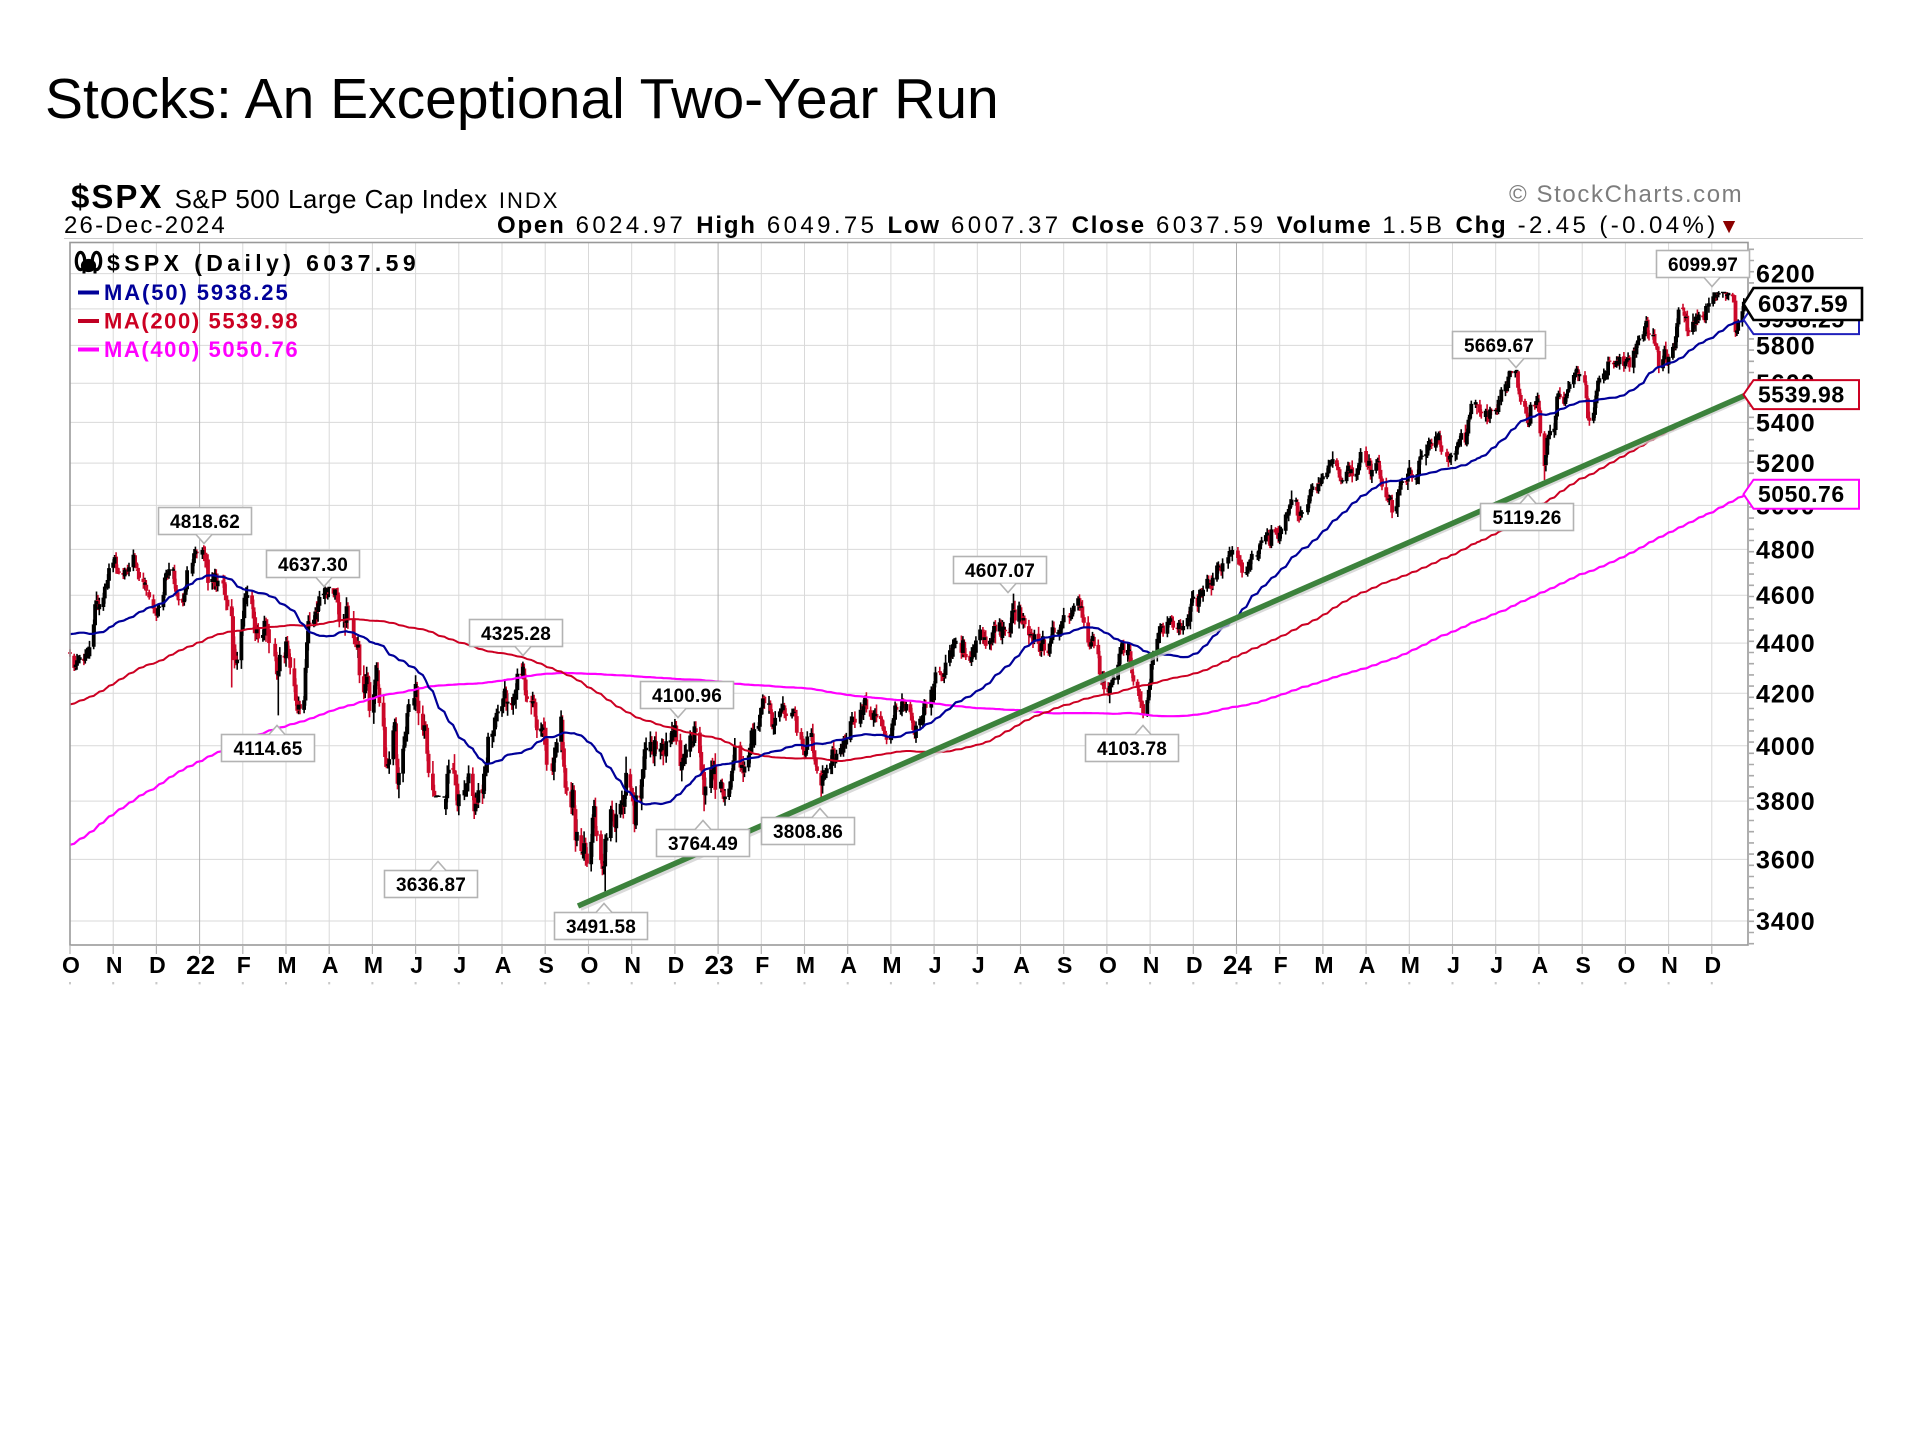 This screenshot has height=1440, width=1920. I want to click on svg-text: 5200, so click(1786, 464).